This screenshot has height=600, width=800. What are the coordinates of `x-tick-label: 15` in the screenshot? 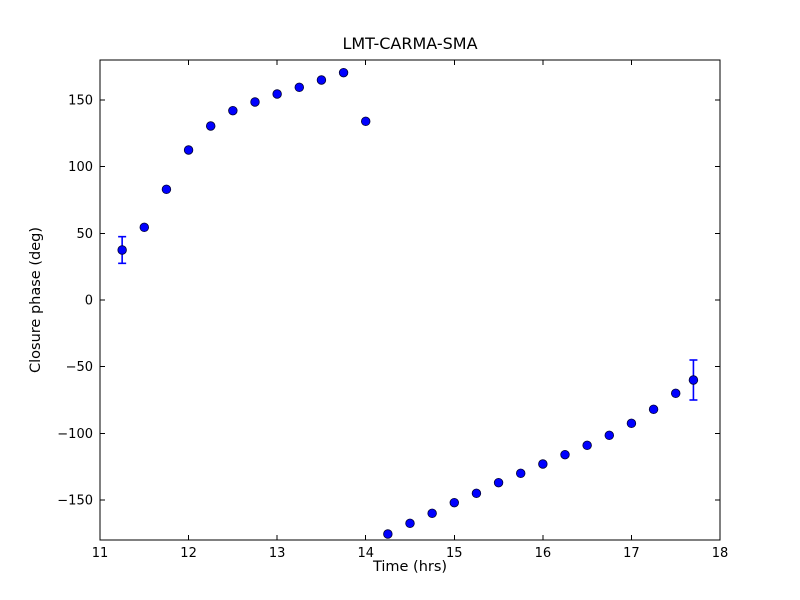 It's located at (454, 553).